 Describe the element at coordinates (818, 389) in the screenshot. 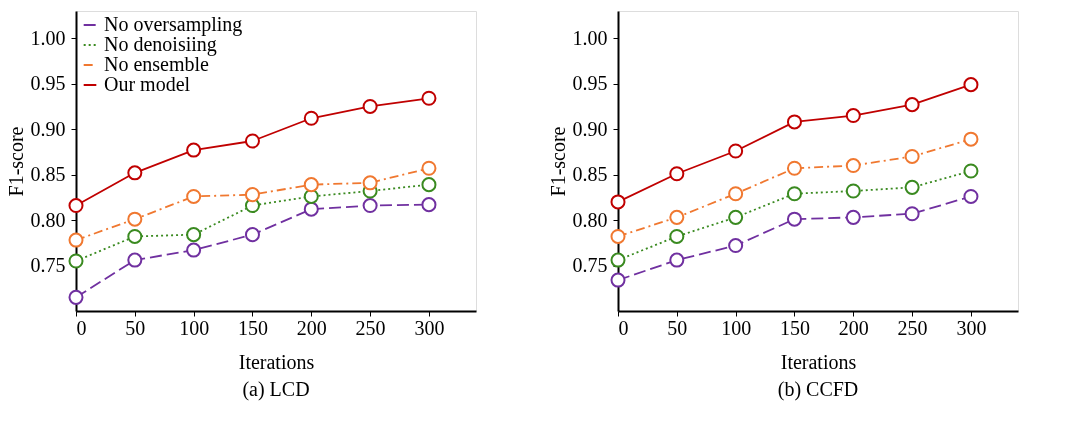

I see `text: (b) CCFD` at that location.